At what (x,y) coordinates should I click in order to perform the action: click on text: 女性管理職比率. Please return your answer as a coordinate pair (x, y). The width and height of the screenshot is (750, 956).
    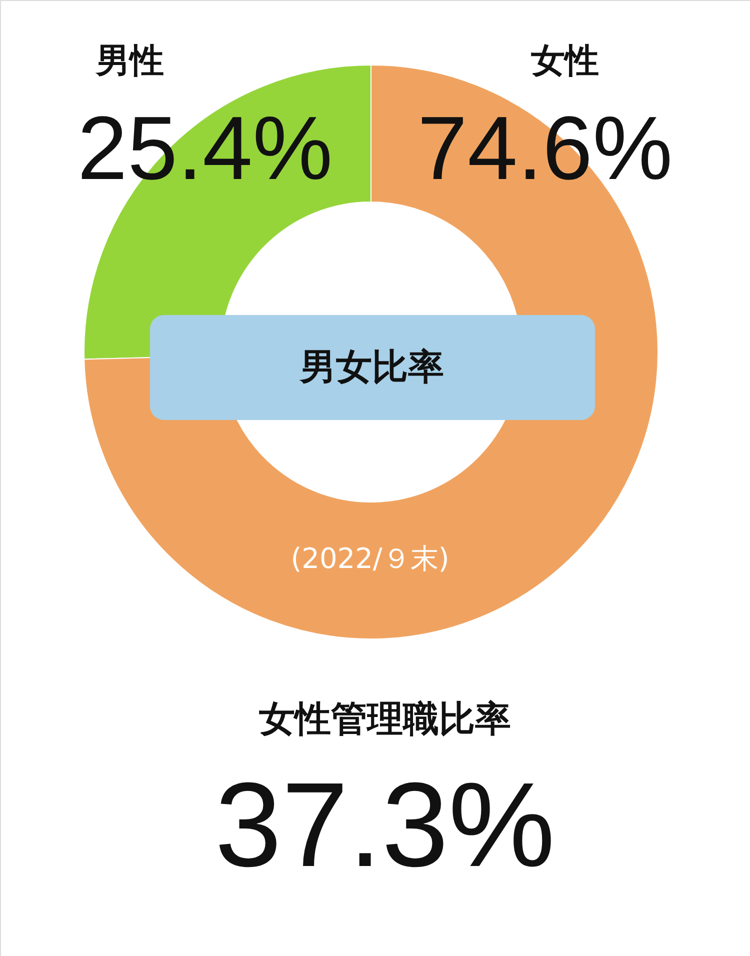
    Looking at the image, I should click on (385, 719).